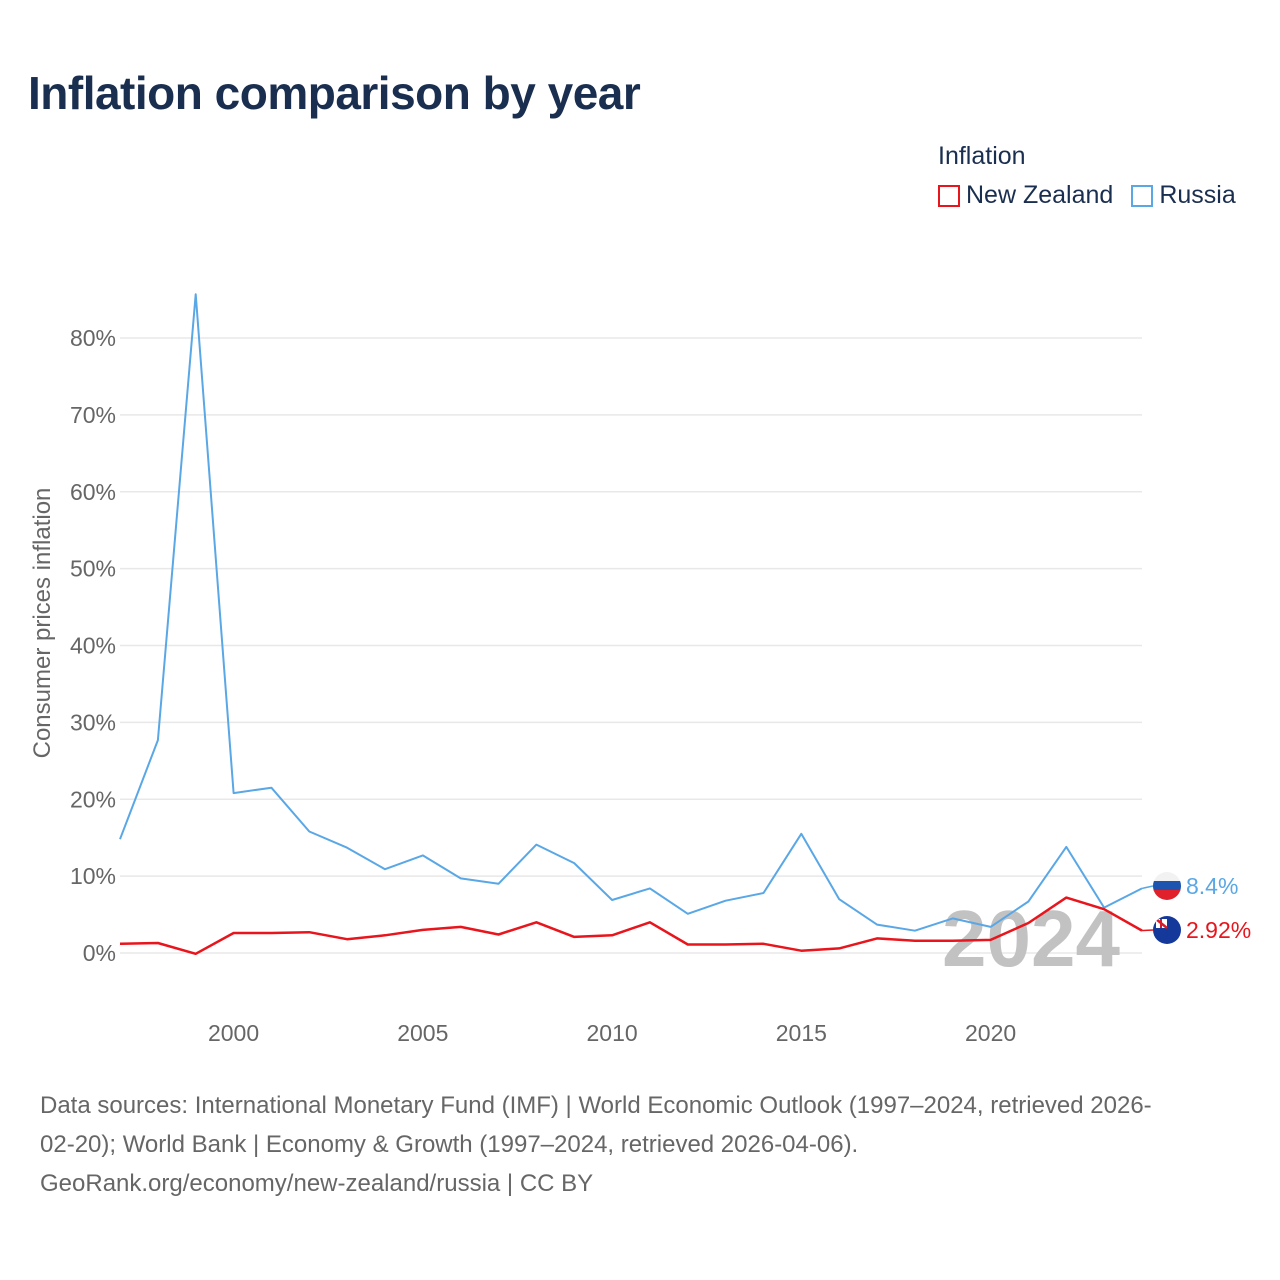  I want to click on legend-label-russia: Russia, so click(1197, 195).